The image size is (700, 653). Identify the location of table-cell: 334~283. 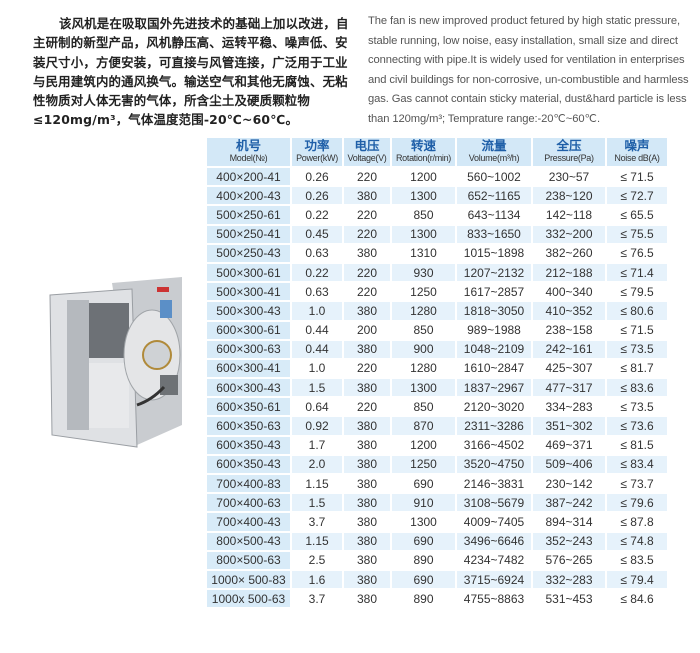
(569, 406).